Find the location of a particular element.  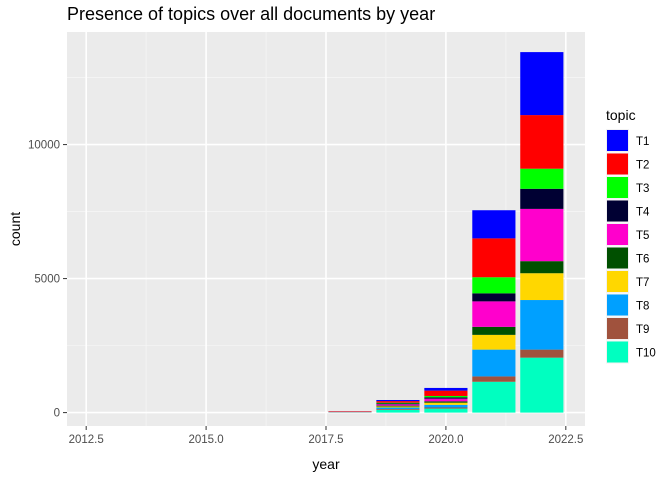

legend-label-t1: T1 is located at coordinates (642, 142).